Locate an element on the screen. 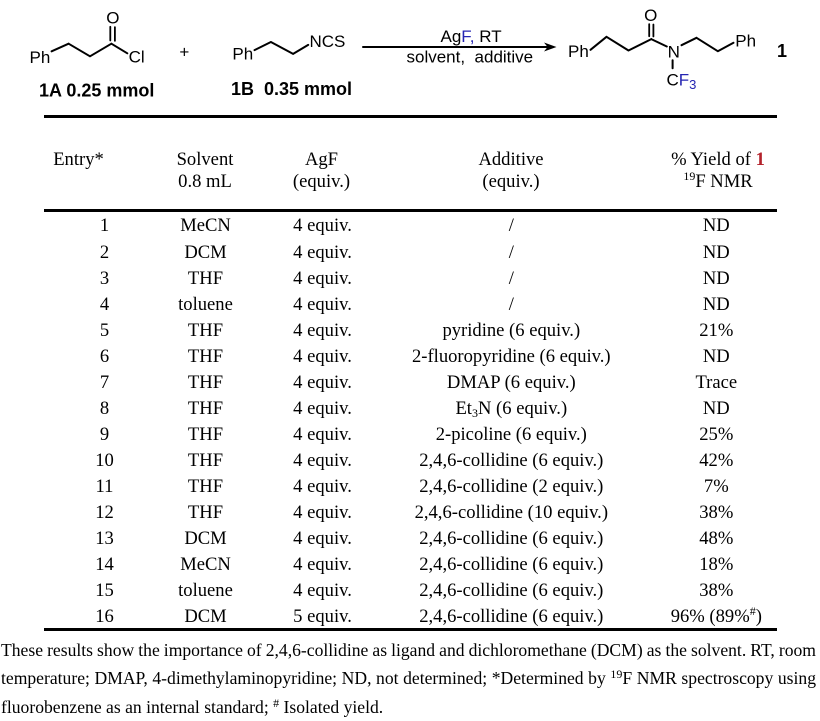 This screenshot has width=820, height=721. svg-text: solvent, additive is located at coordinates (470, 57).